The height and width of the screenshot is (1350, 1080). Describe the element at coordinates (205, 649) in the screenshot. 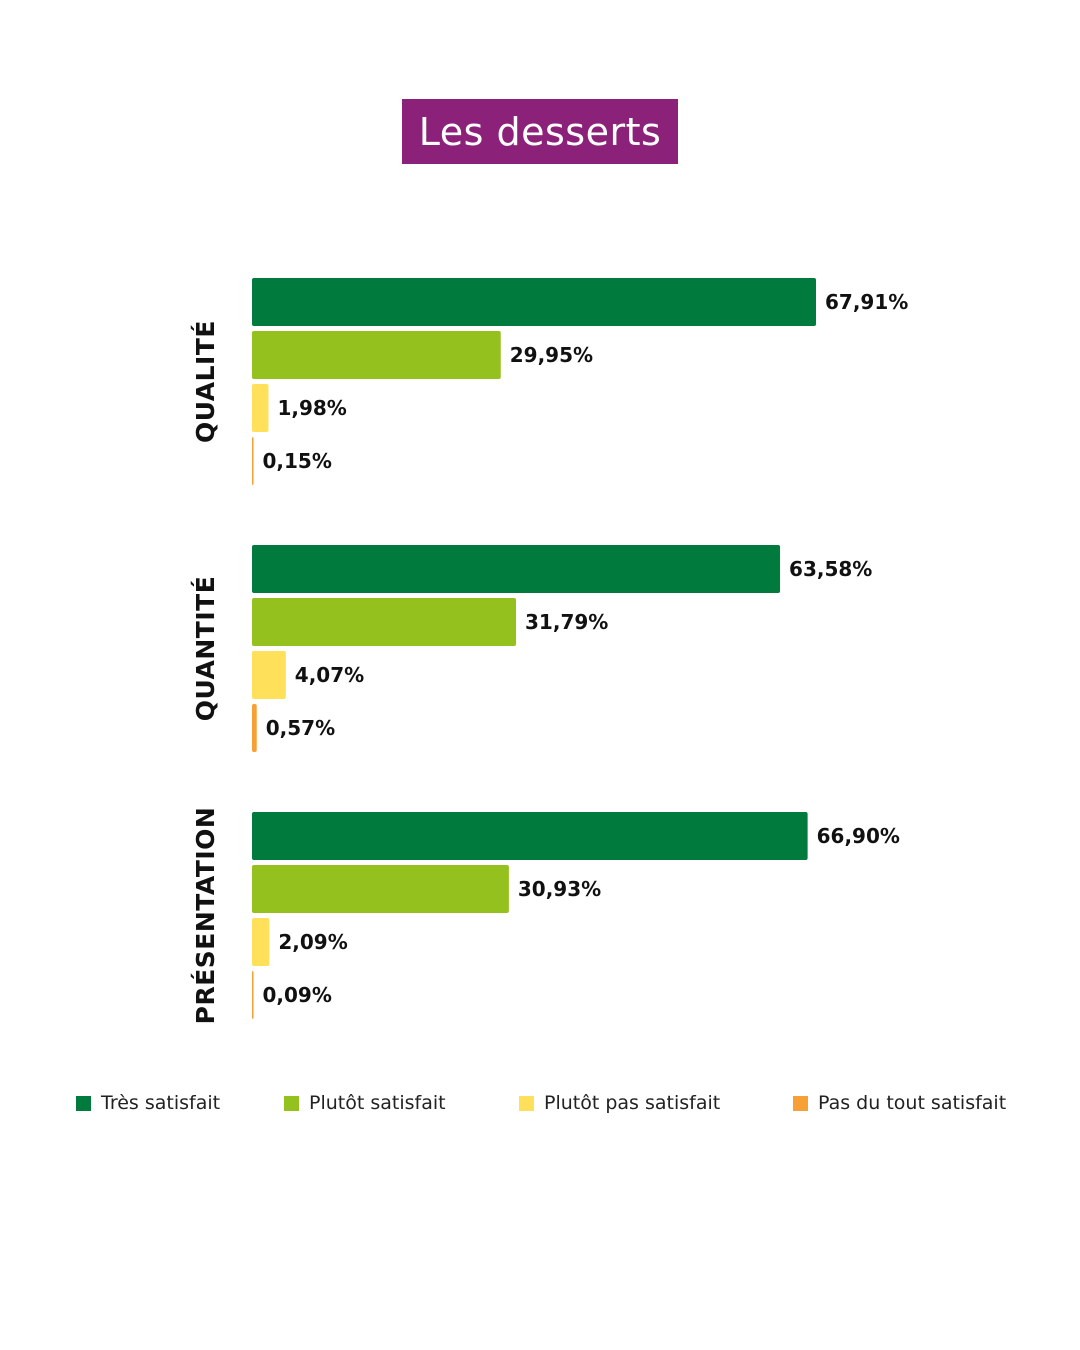

I see `category-label: QUANTITÉ` at that location.